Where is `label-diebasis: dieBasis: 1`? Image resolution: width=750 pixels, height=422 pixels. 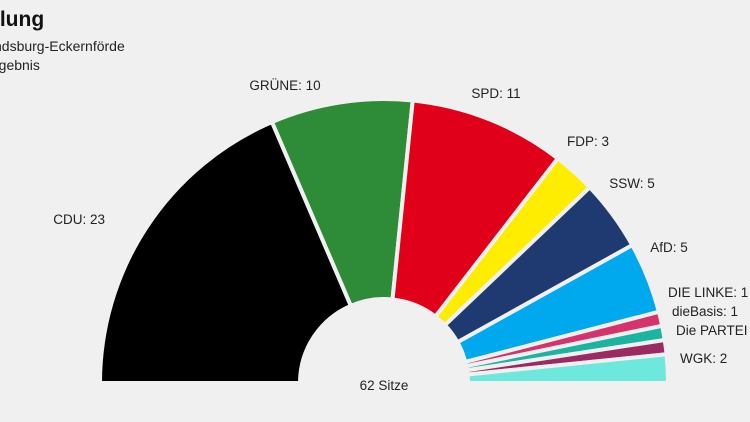
label-diebasis: dieBasis: 1 is located at coordinates (705, 311).